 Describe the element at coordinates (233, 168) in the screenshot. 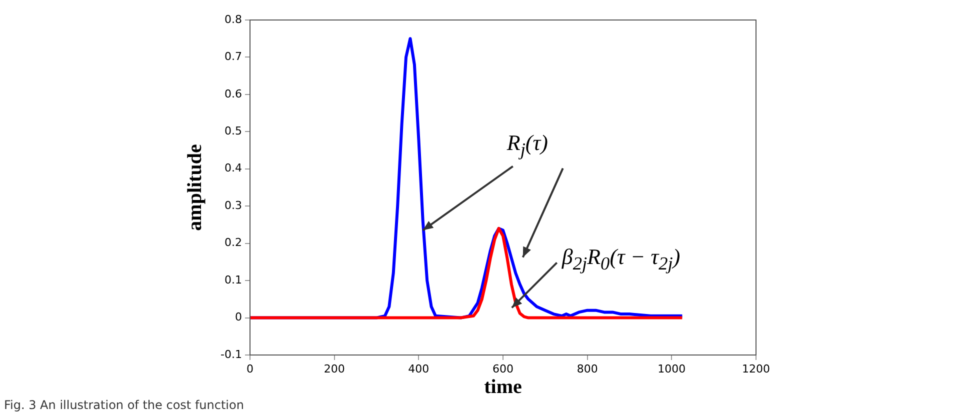

I see `y-tick-label: 0.4` at that location.